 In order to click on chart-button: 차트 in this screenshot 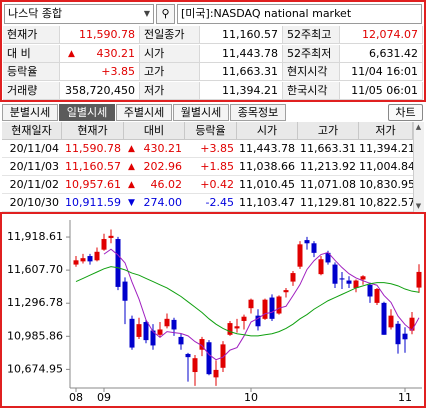, I will do `click(405, 112)`.